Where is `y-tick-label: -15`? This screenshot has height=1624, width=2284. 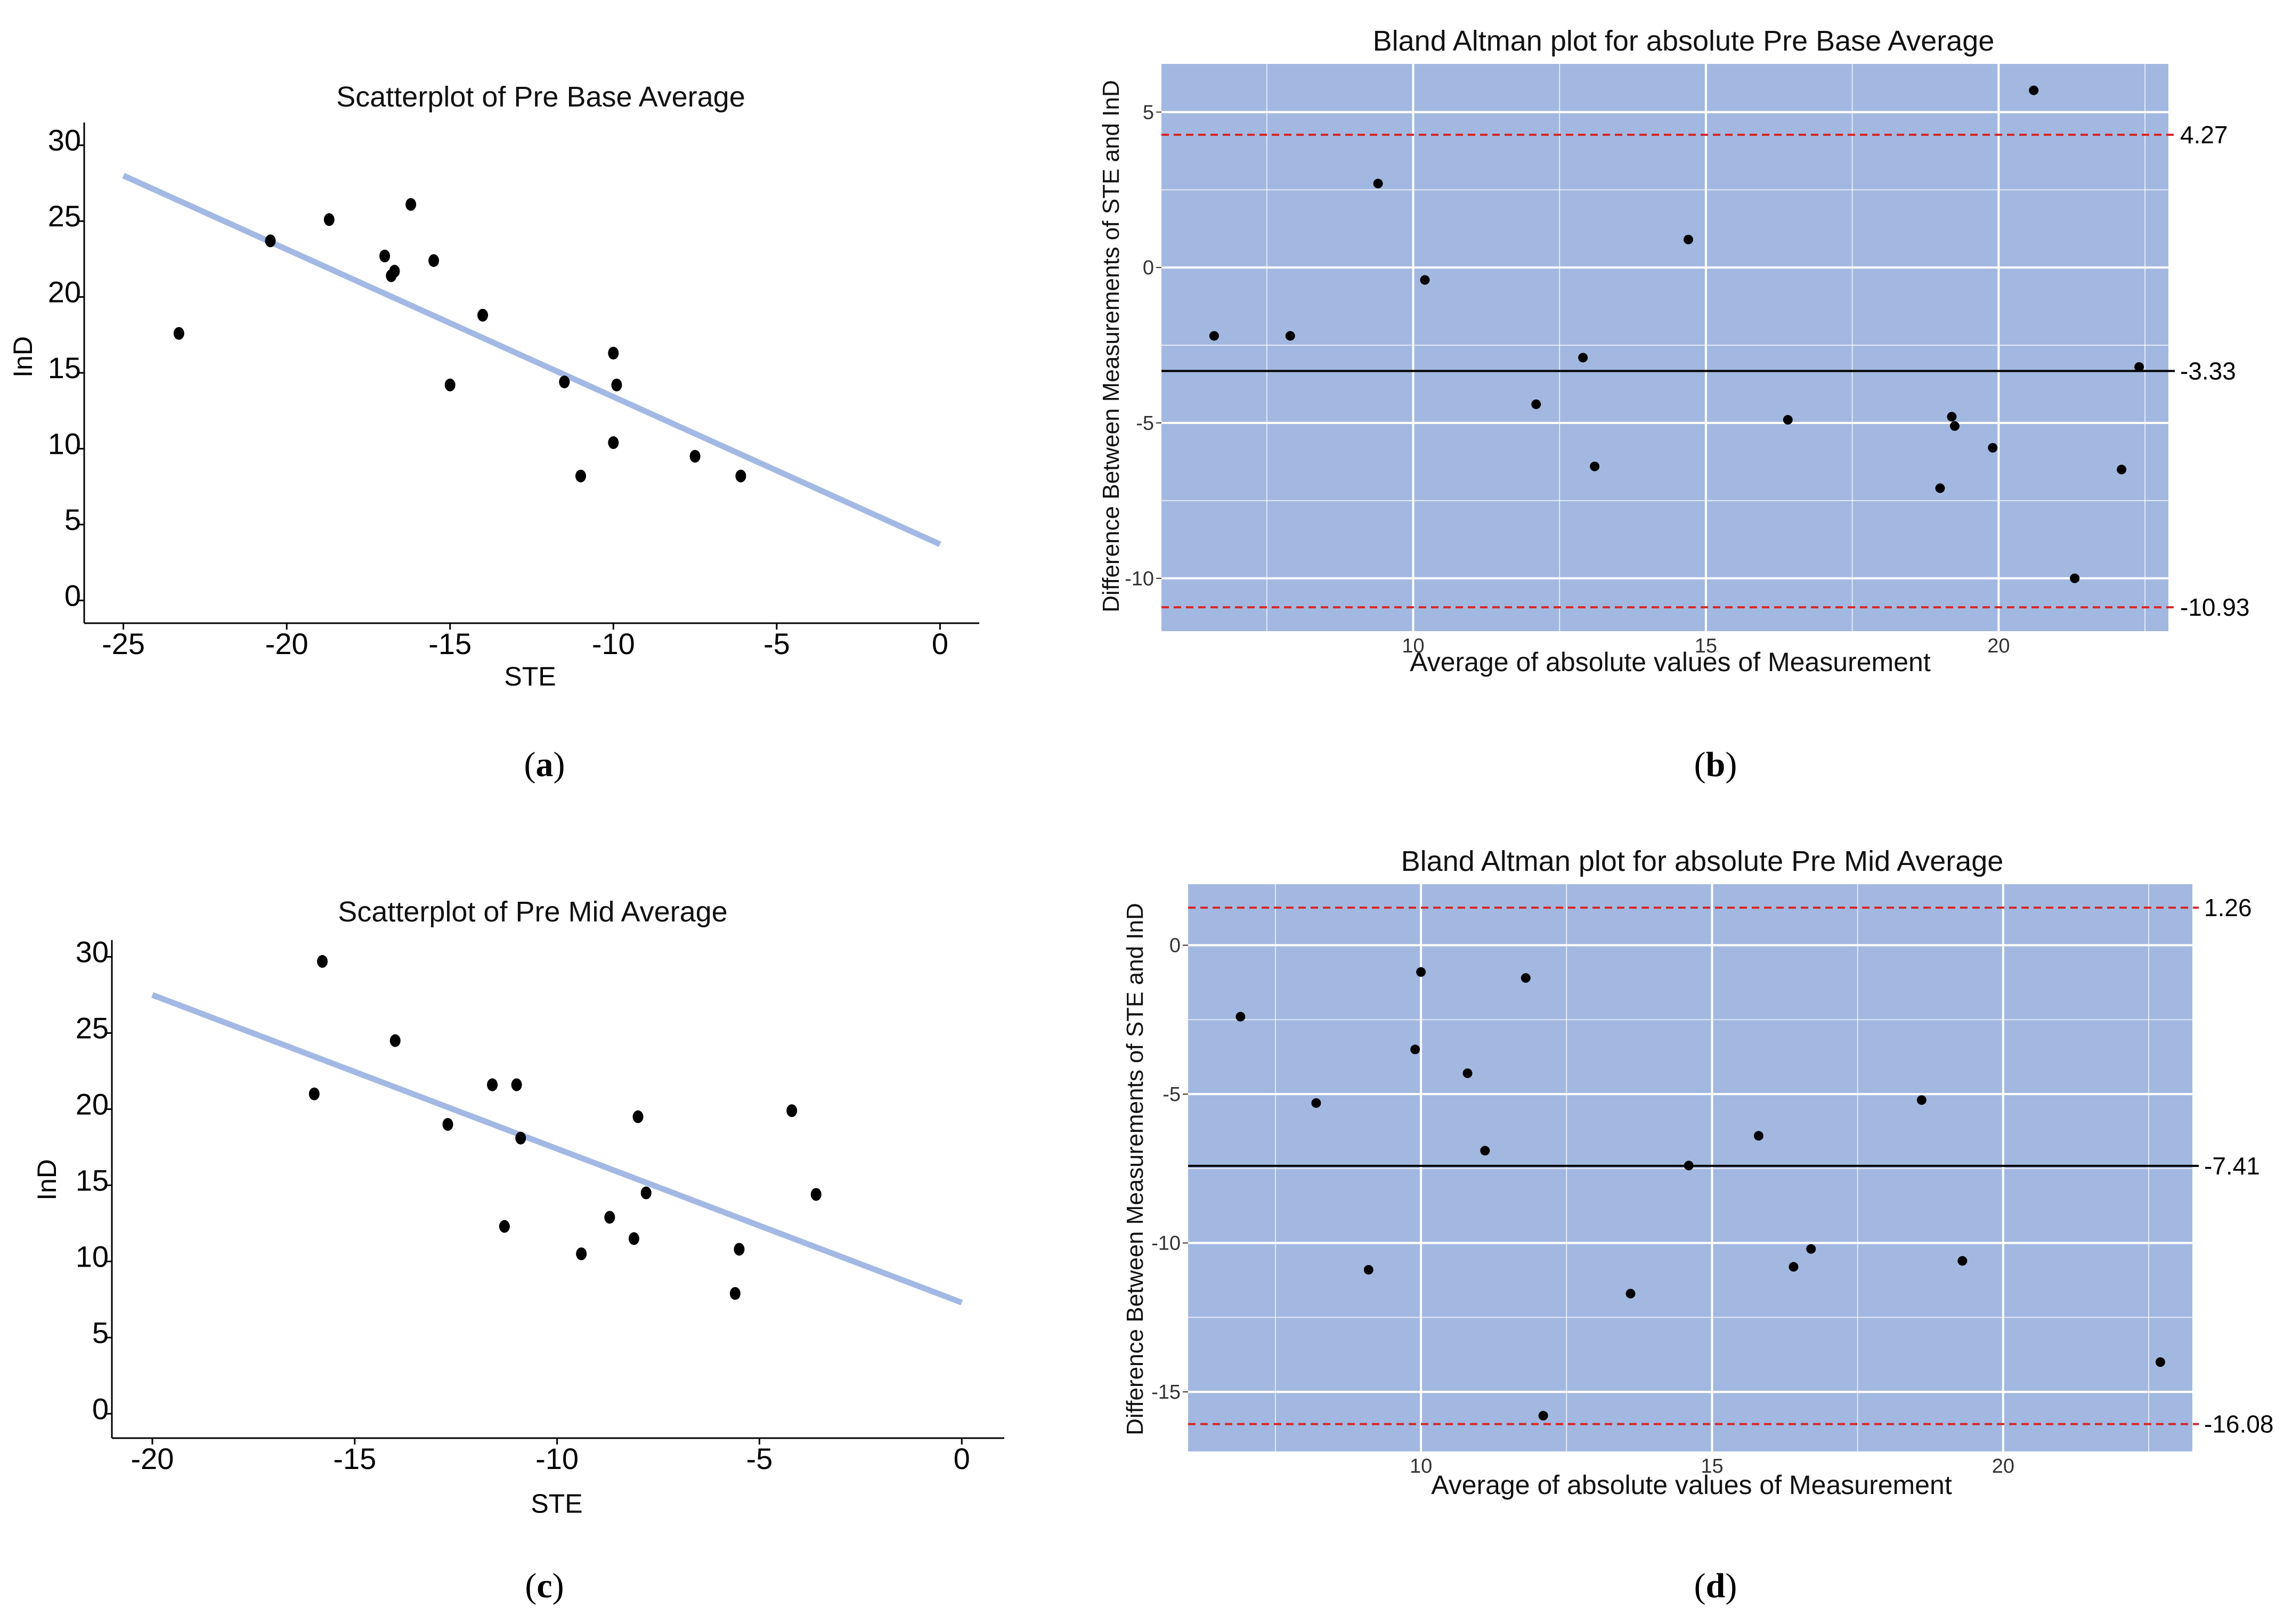
y-tick-label: -15 is located at coordinates (1166, 1392).